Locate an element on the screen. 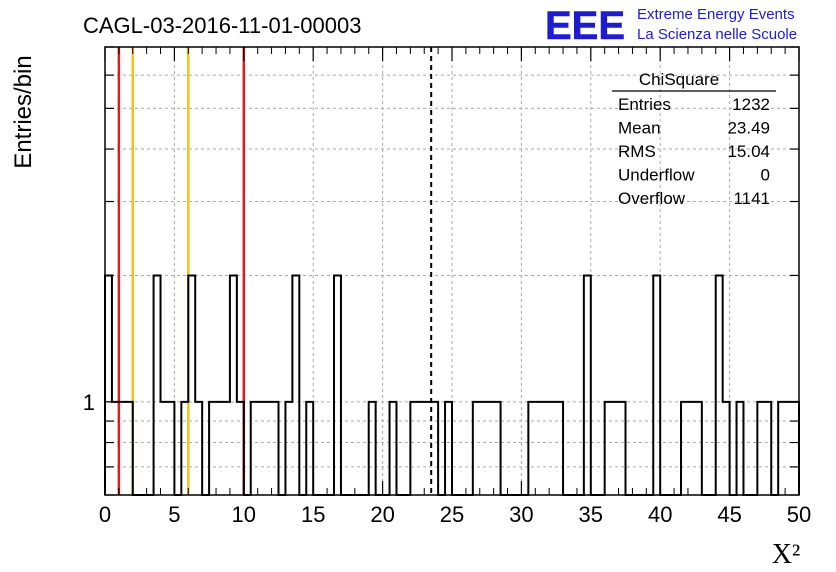 This screenshot has height=572, width=836. x-tick-label: 5 is located at coordinates (174, 514).